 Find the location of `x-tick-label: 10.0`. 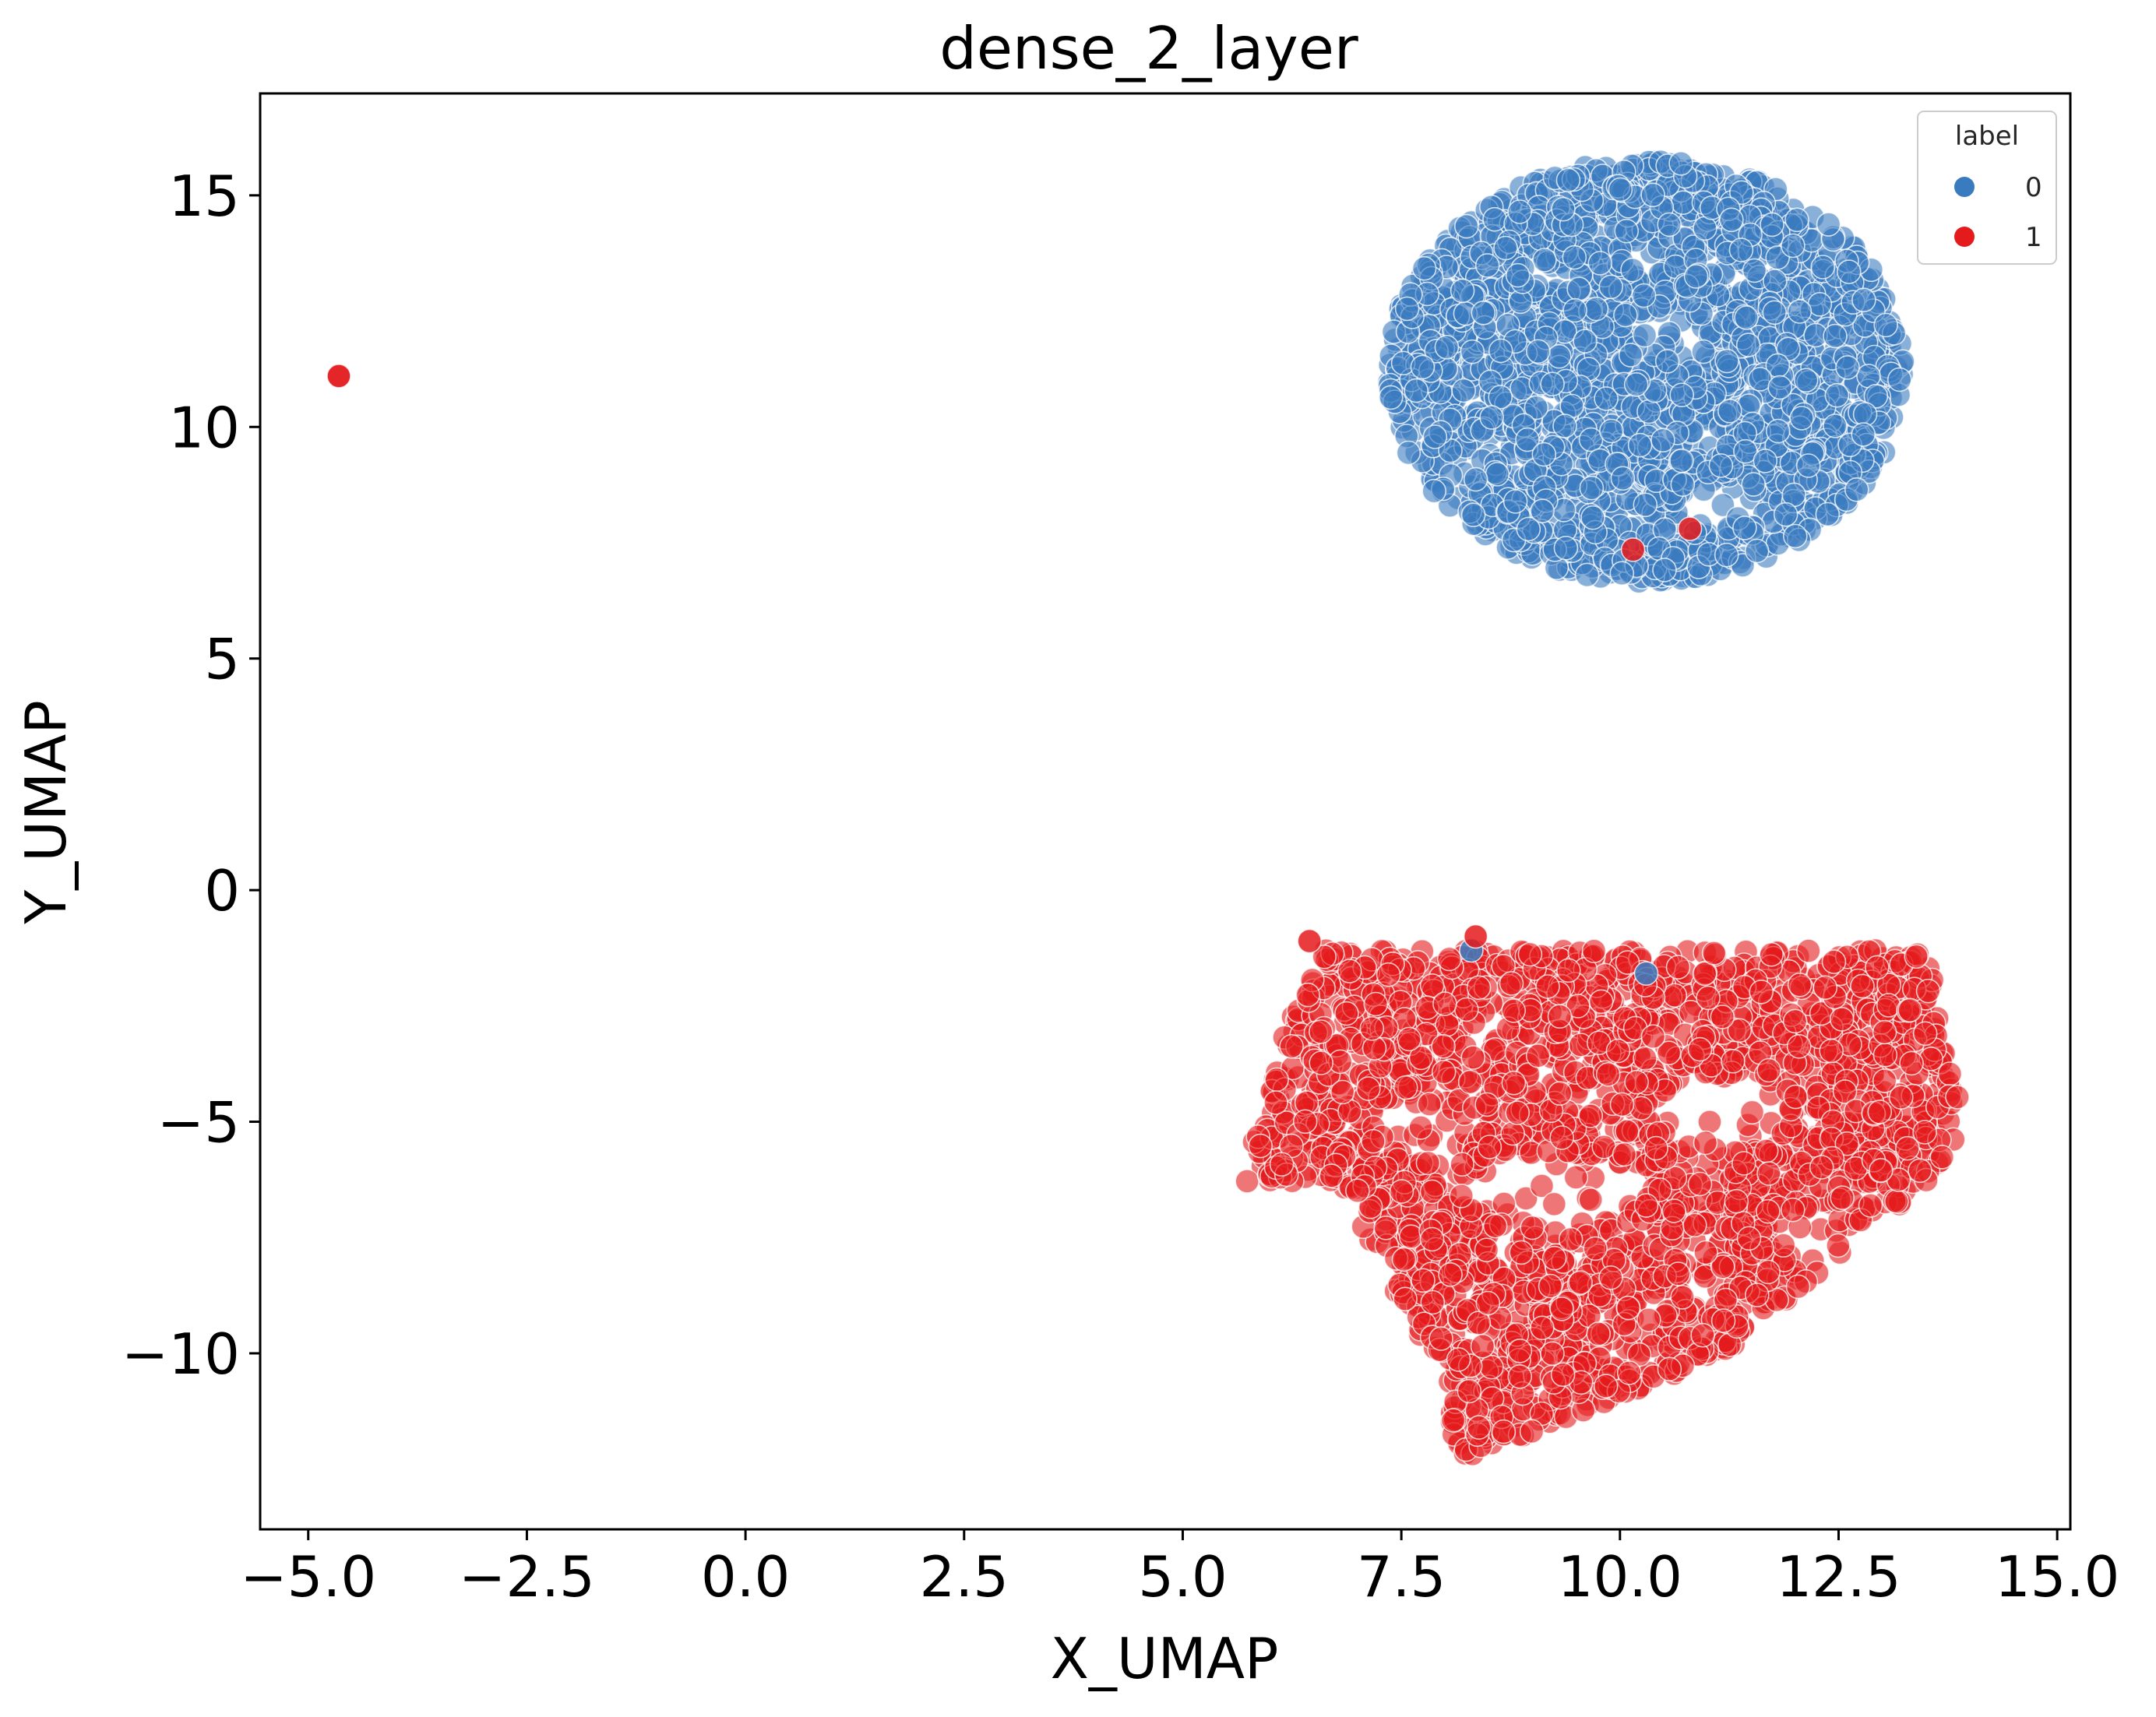

x-tick-label: 10.0 is located at coordinates (1620, 1577).